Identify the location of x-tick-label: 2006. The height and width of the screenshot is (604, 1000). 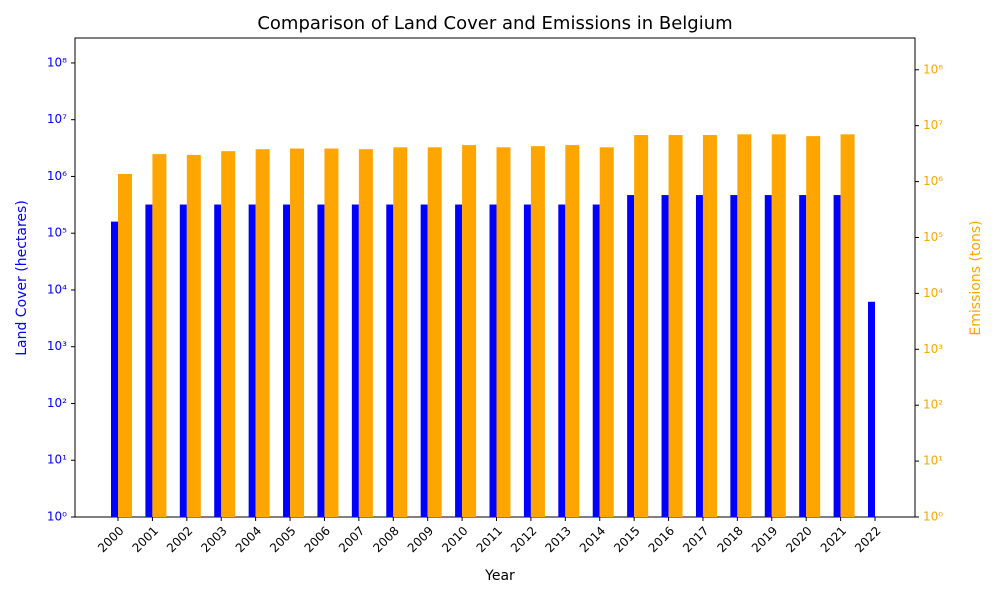
(317, 539).